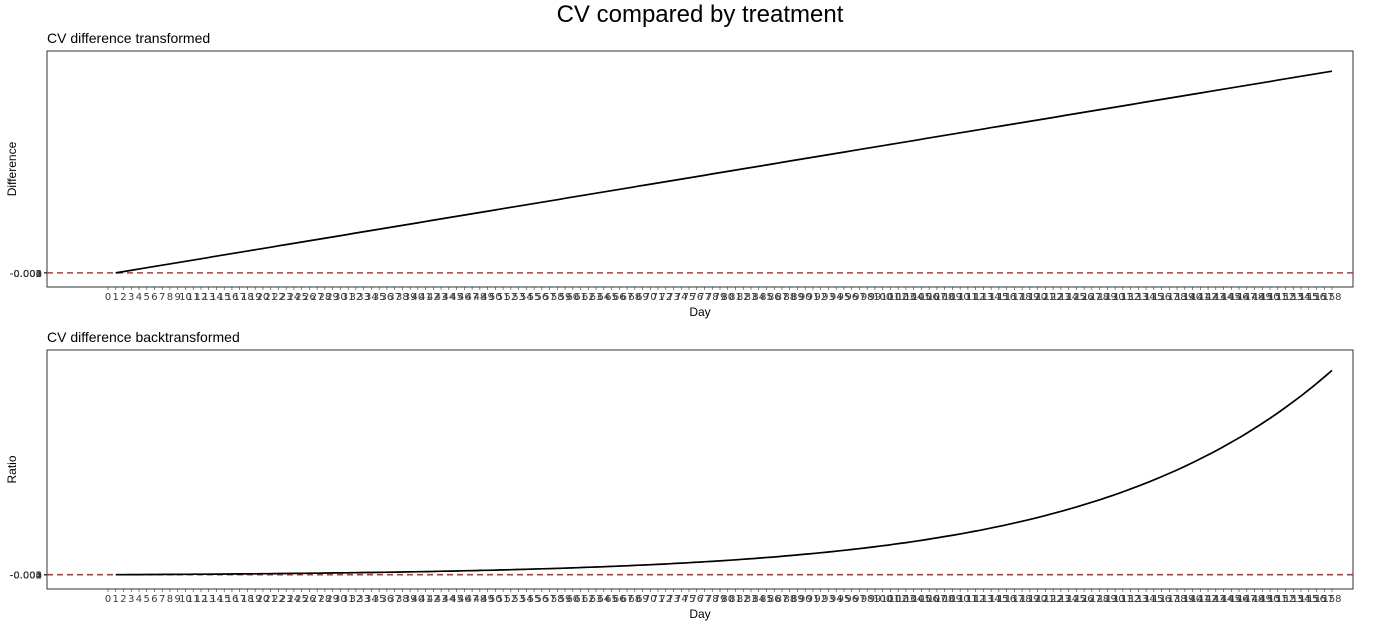 The width and height of the screenshot is (1400, 622). I want to click on x-tick-label: 93, so click(828, 297).